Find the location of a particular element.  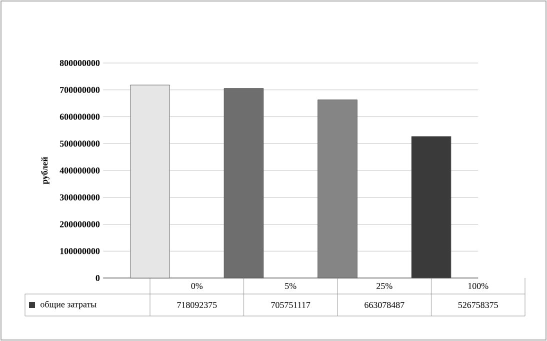

y-tick-label: 100000000 is located at coordinates (80, 251).